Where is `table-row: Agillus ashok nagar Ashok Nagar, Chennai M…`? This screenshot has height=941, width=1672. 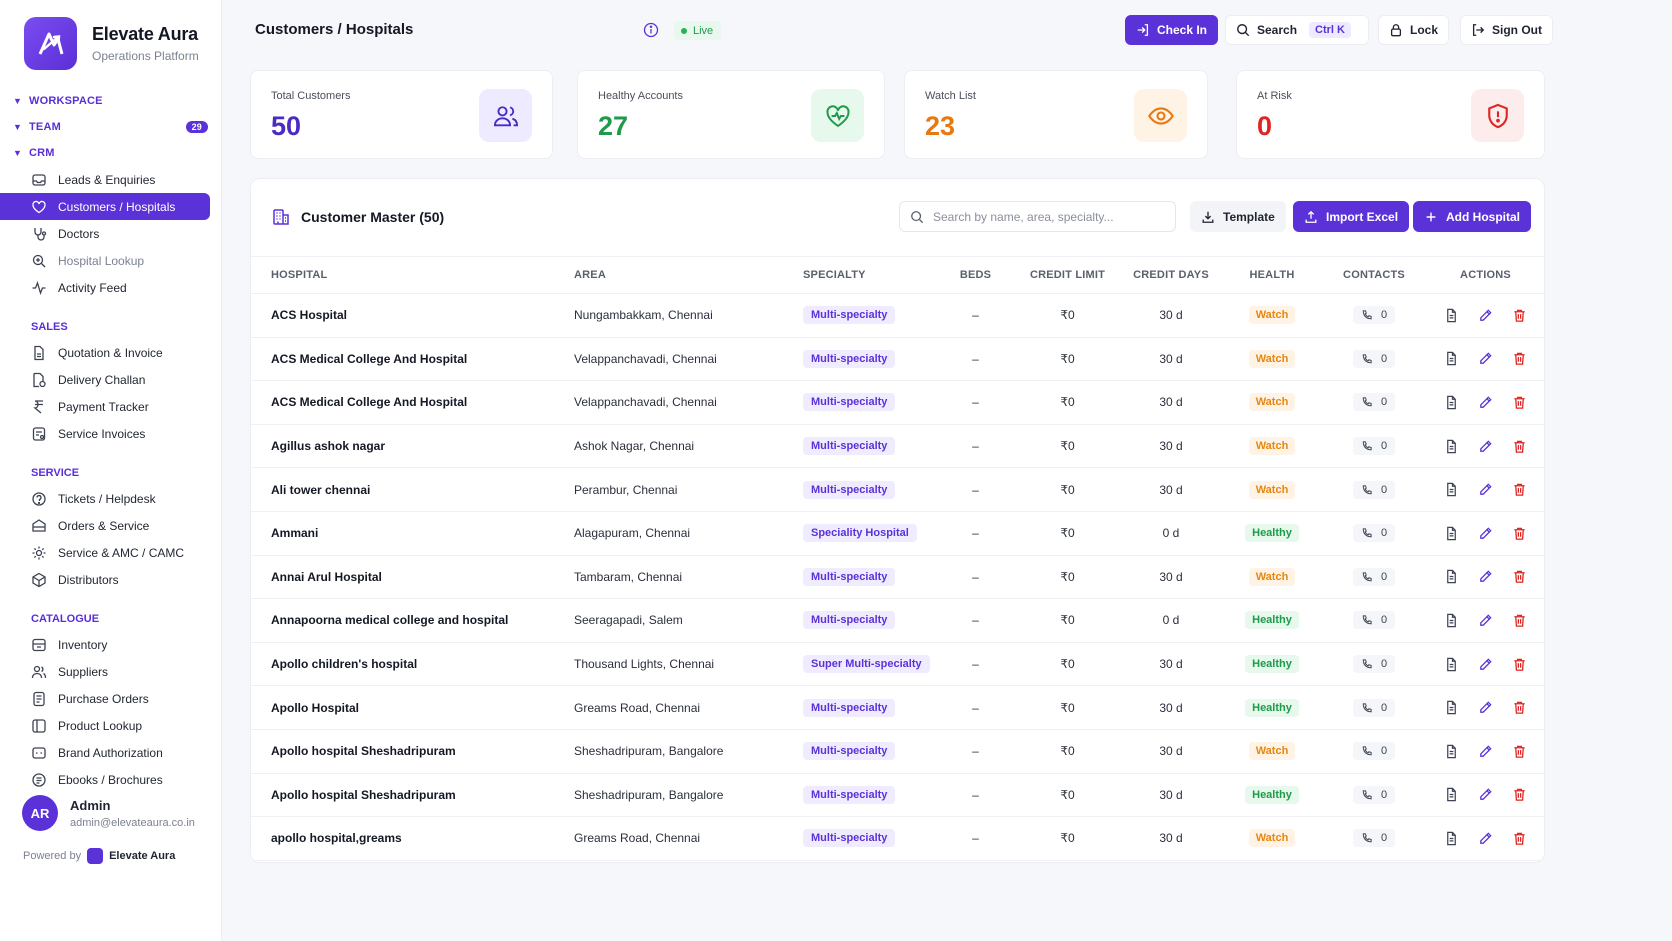 table-row: Agillus ashok nagar Ashok Nagar, Chennai M… is located at coordinates (897, 446).